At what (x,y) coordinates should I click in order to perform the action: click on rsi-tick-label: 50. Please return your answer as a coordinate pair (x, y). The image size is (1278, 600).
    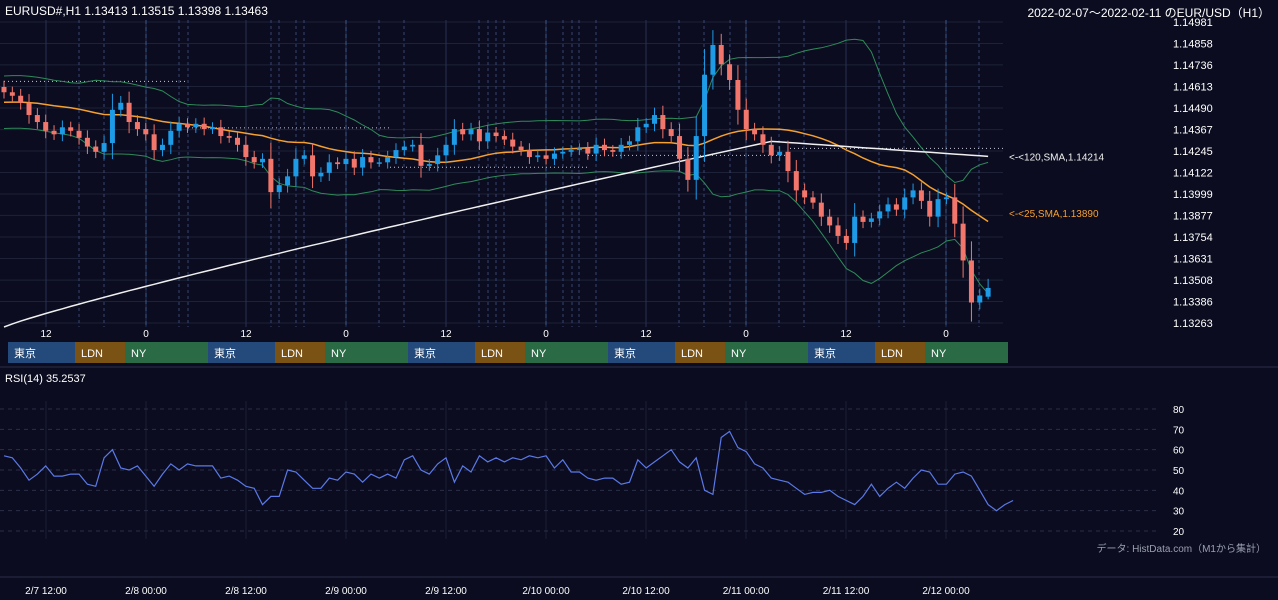
    Looking at the image, I should click on (1179, 471).